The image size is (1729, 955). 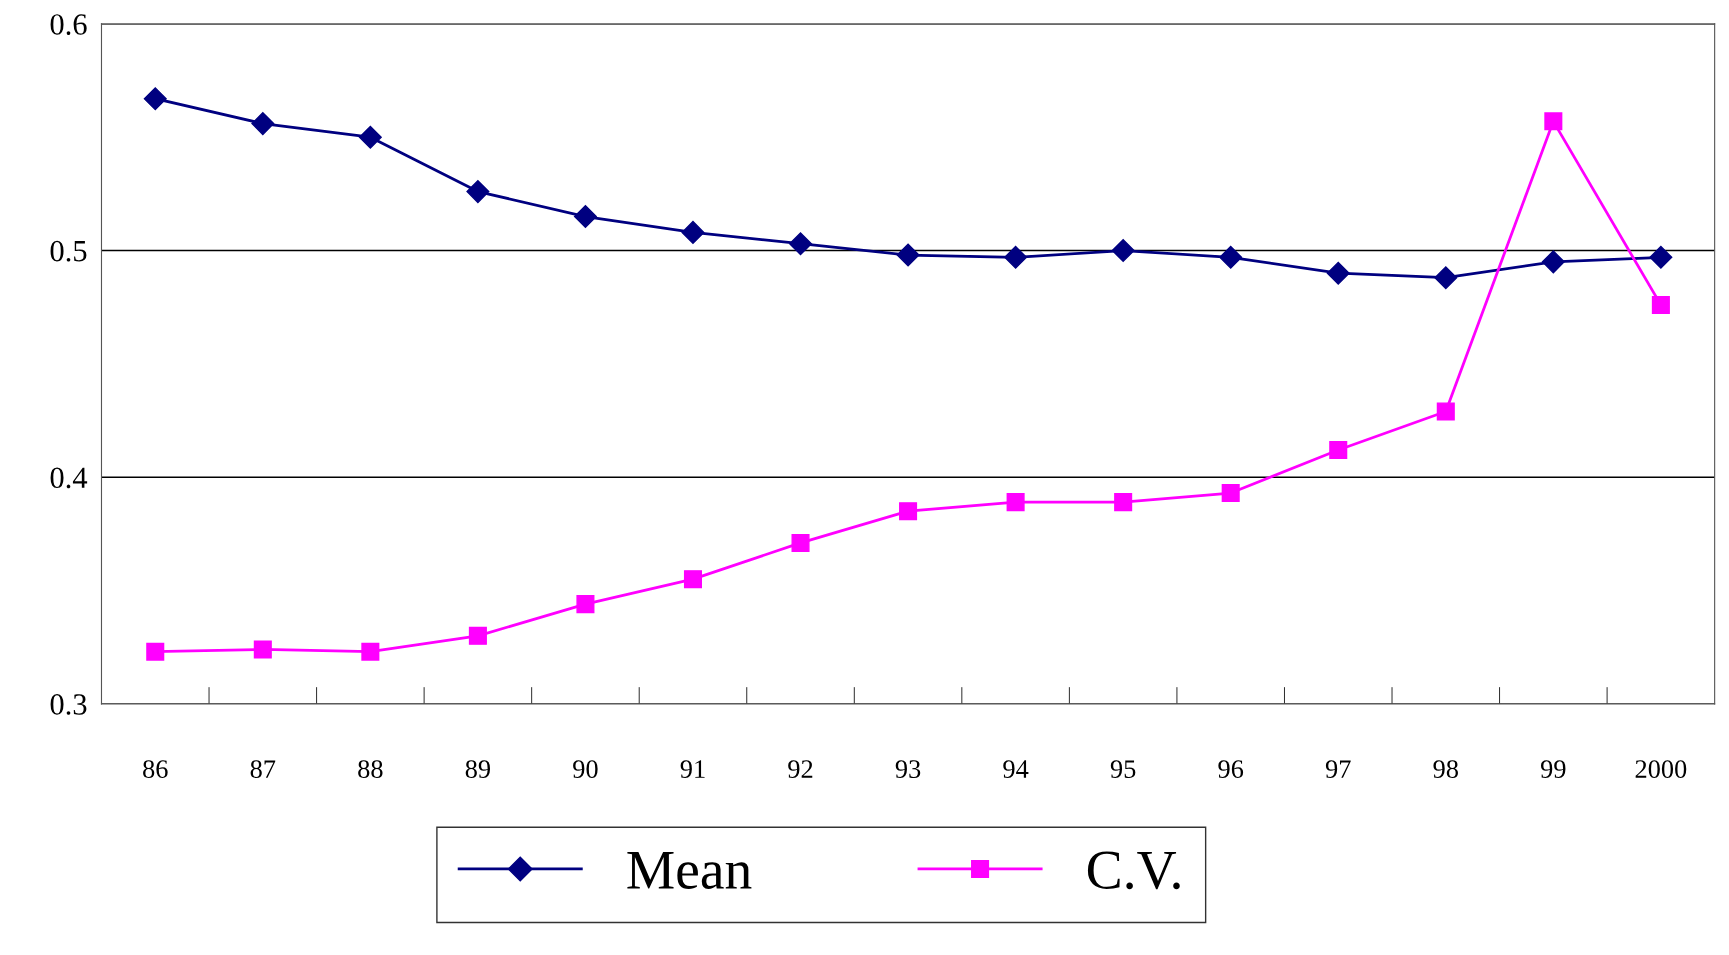 I want to click on x-tick-label: 97, so click(x=1338, y=769).